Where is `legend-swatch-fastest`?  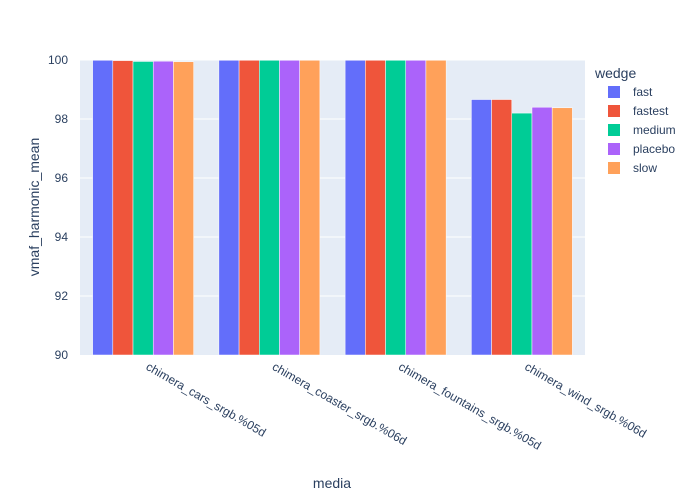
legend-swatch-fastest is located at coordinates (614, 111).